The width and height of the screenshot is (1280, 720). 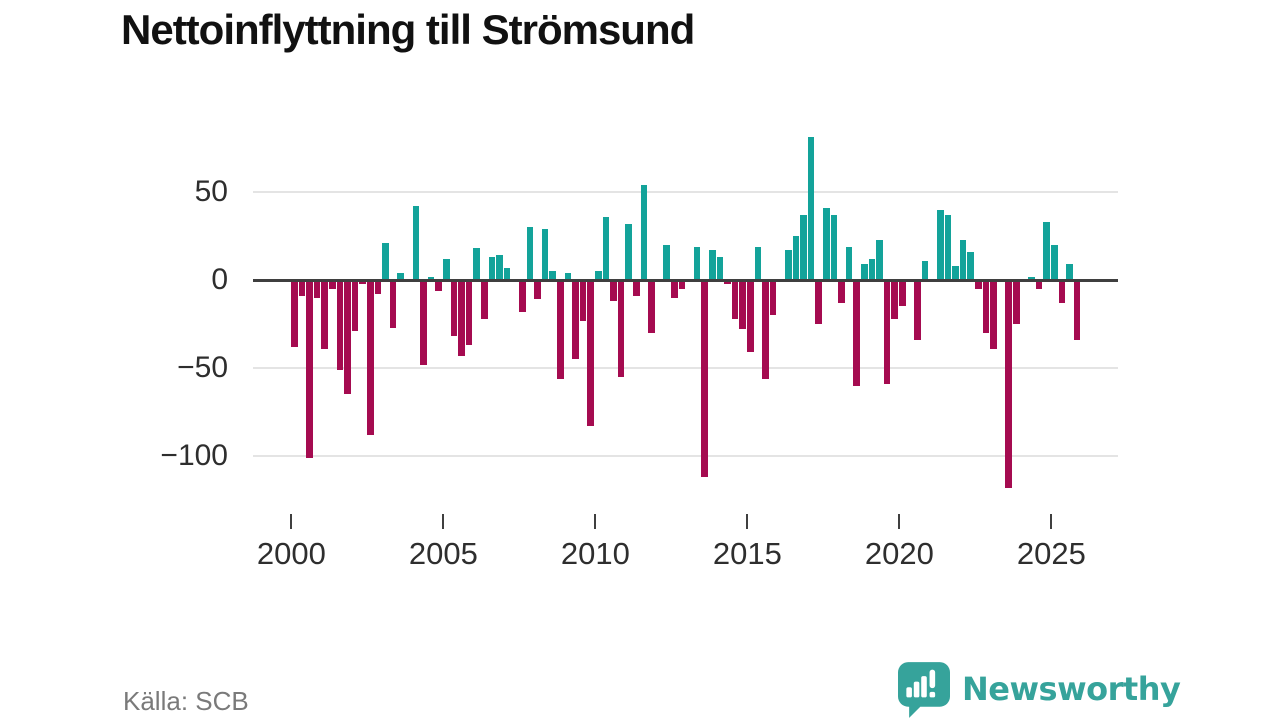 I want to click on bar-2015Q3, so click(x=765, y=329).